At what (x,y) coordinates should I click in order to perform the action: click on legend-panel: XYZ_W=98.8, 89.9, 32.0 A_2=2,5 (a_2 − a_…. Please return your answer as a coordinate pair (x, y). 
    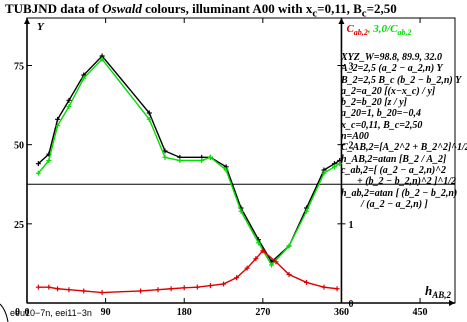
    Looking at the image, I should click on (404, 131).